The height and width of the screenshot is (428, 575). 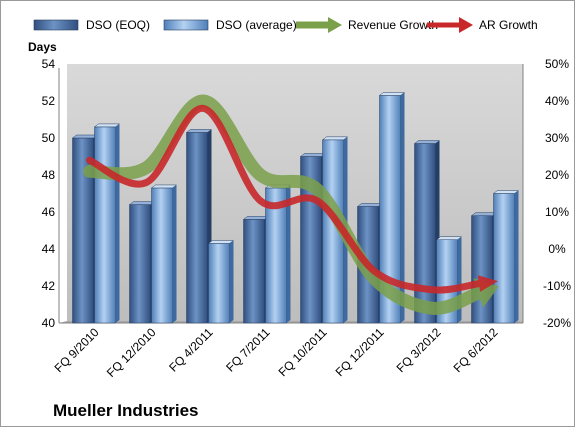 What do you see at coordinates (77, 350) in the screenshot?
I see `x-tick-label: FQ 9/2010` at bounding box center [77, 350].